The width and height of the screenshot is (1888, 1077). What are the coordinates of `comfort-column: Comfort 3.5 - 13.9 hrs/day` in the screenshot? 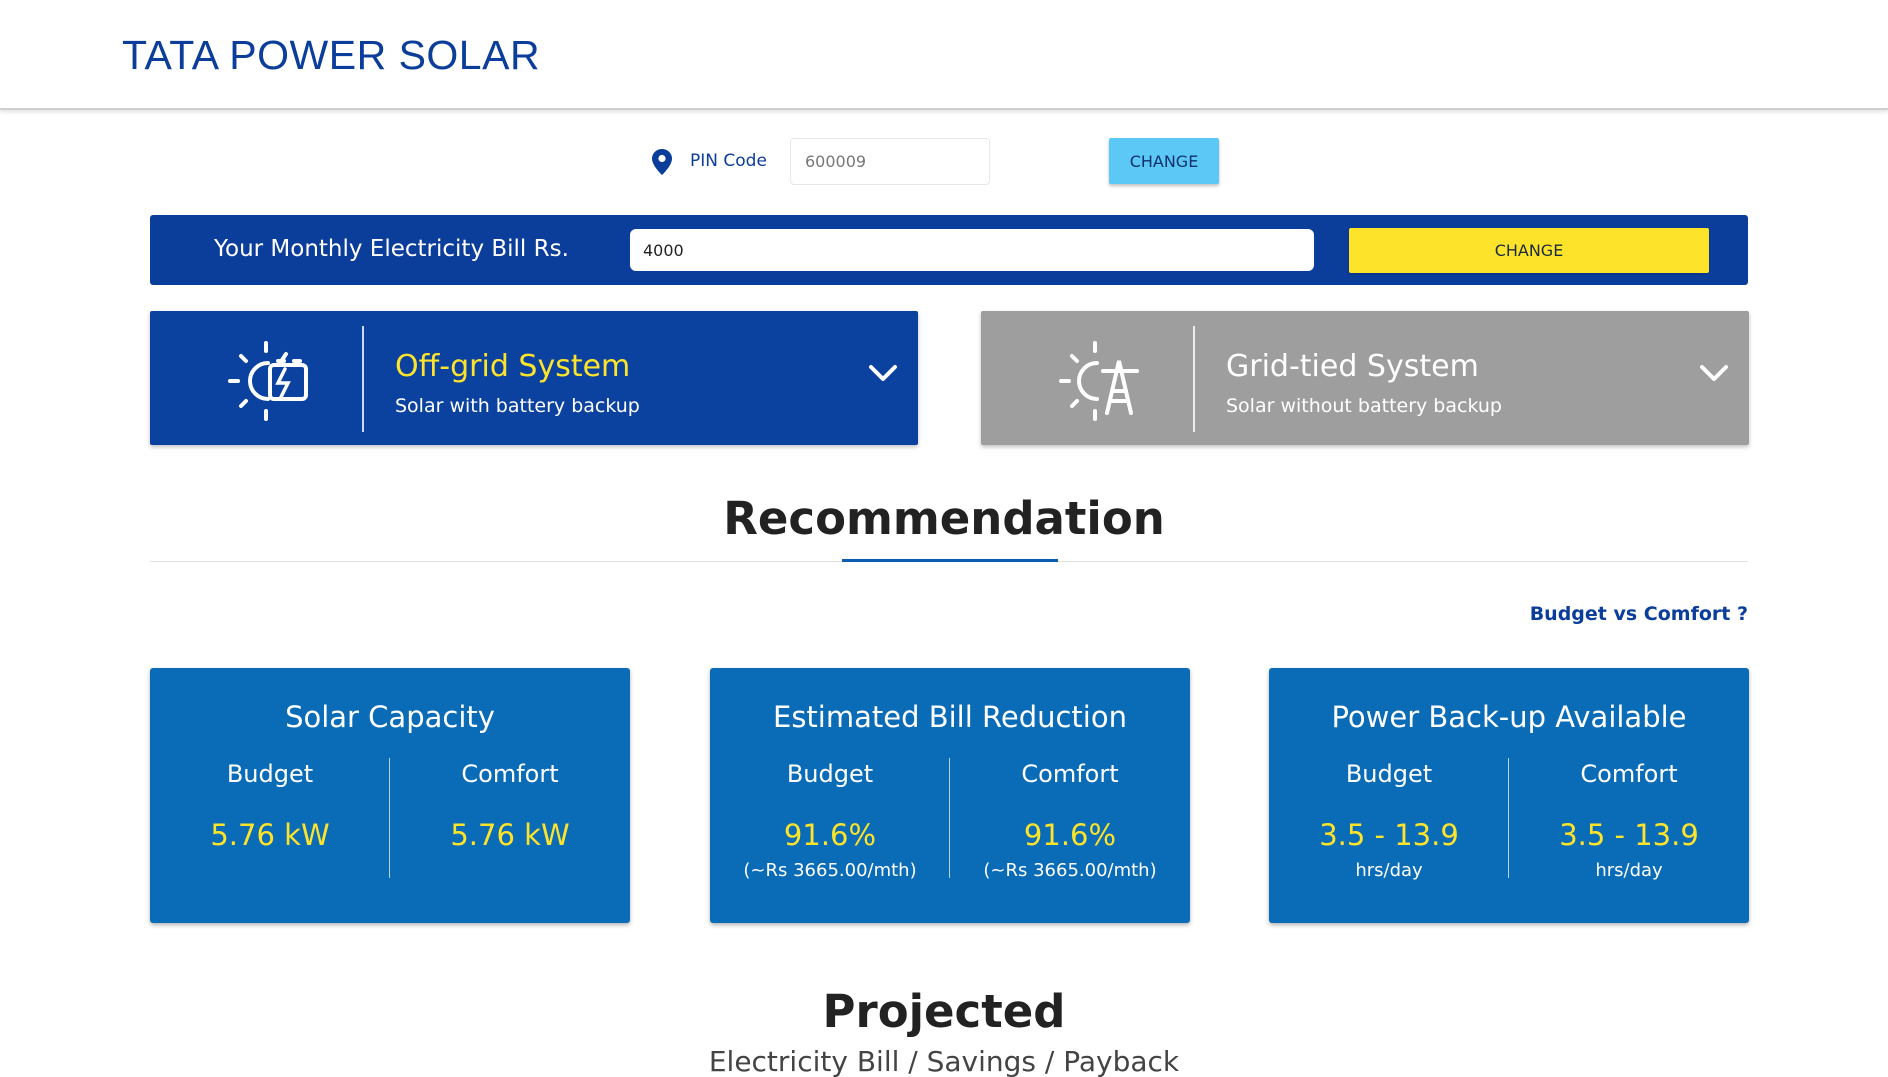 It's located at (1629, 820).